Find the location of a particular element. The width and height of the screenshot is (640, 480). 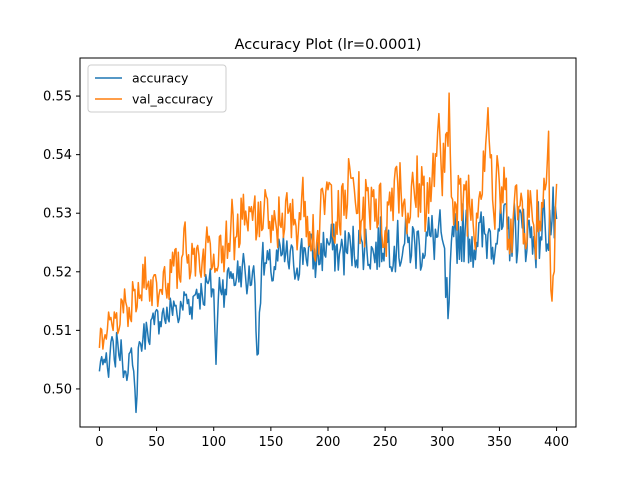

y-tick-label: 0.53 is located at coordinates (57, 214).